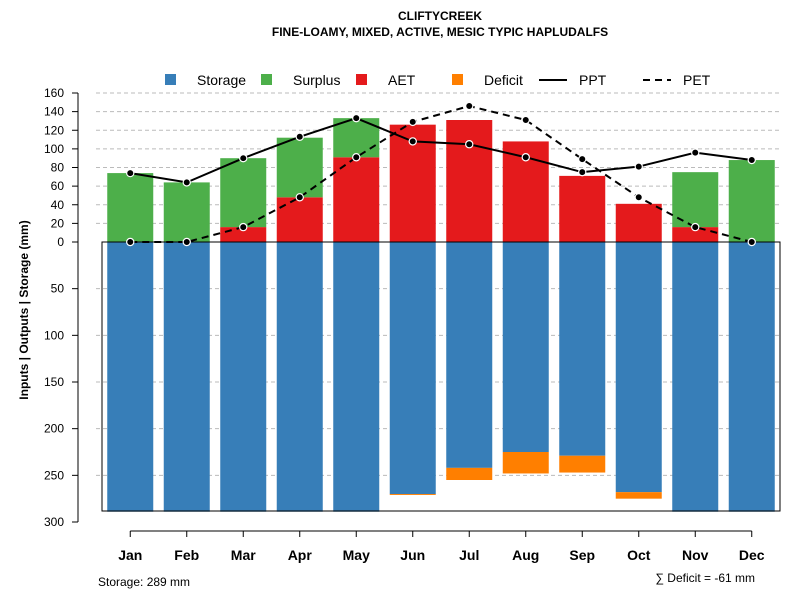 Image resolution: width=800 pixels, height=600 pixels. What do you see at coordinates (441, 150) in the screenshot?
I see `ppt-line` at bounding box center [441, 150].